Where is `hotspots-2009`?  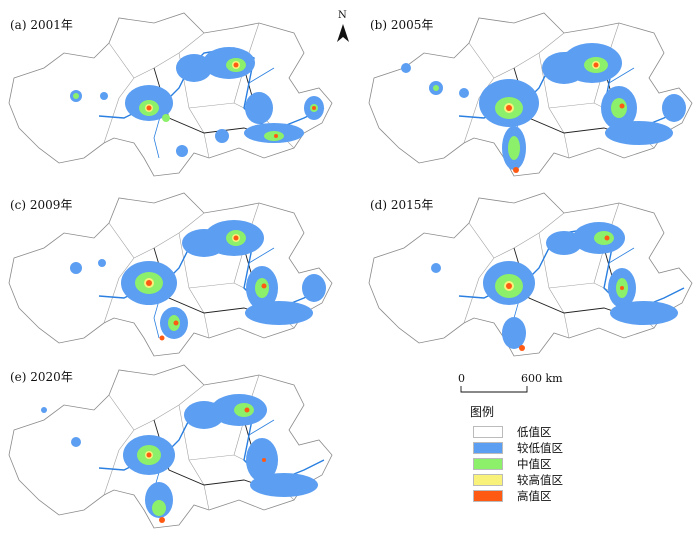
hotspots-2009 is located at coordinates (198, 280).